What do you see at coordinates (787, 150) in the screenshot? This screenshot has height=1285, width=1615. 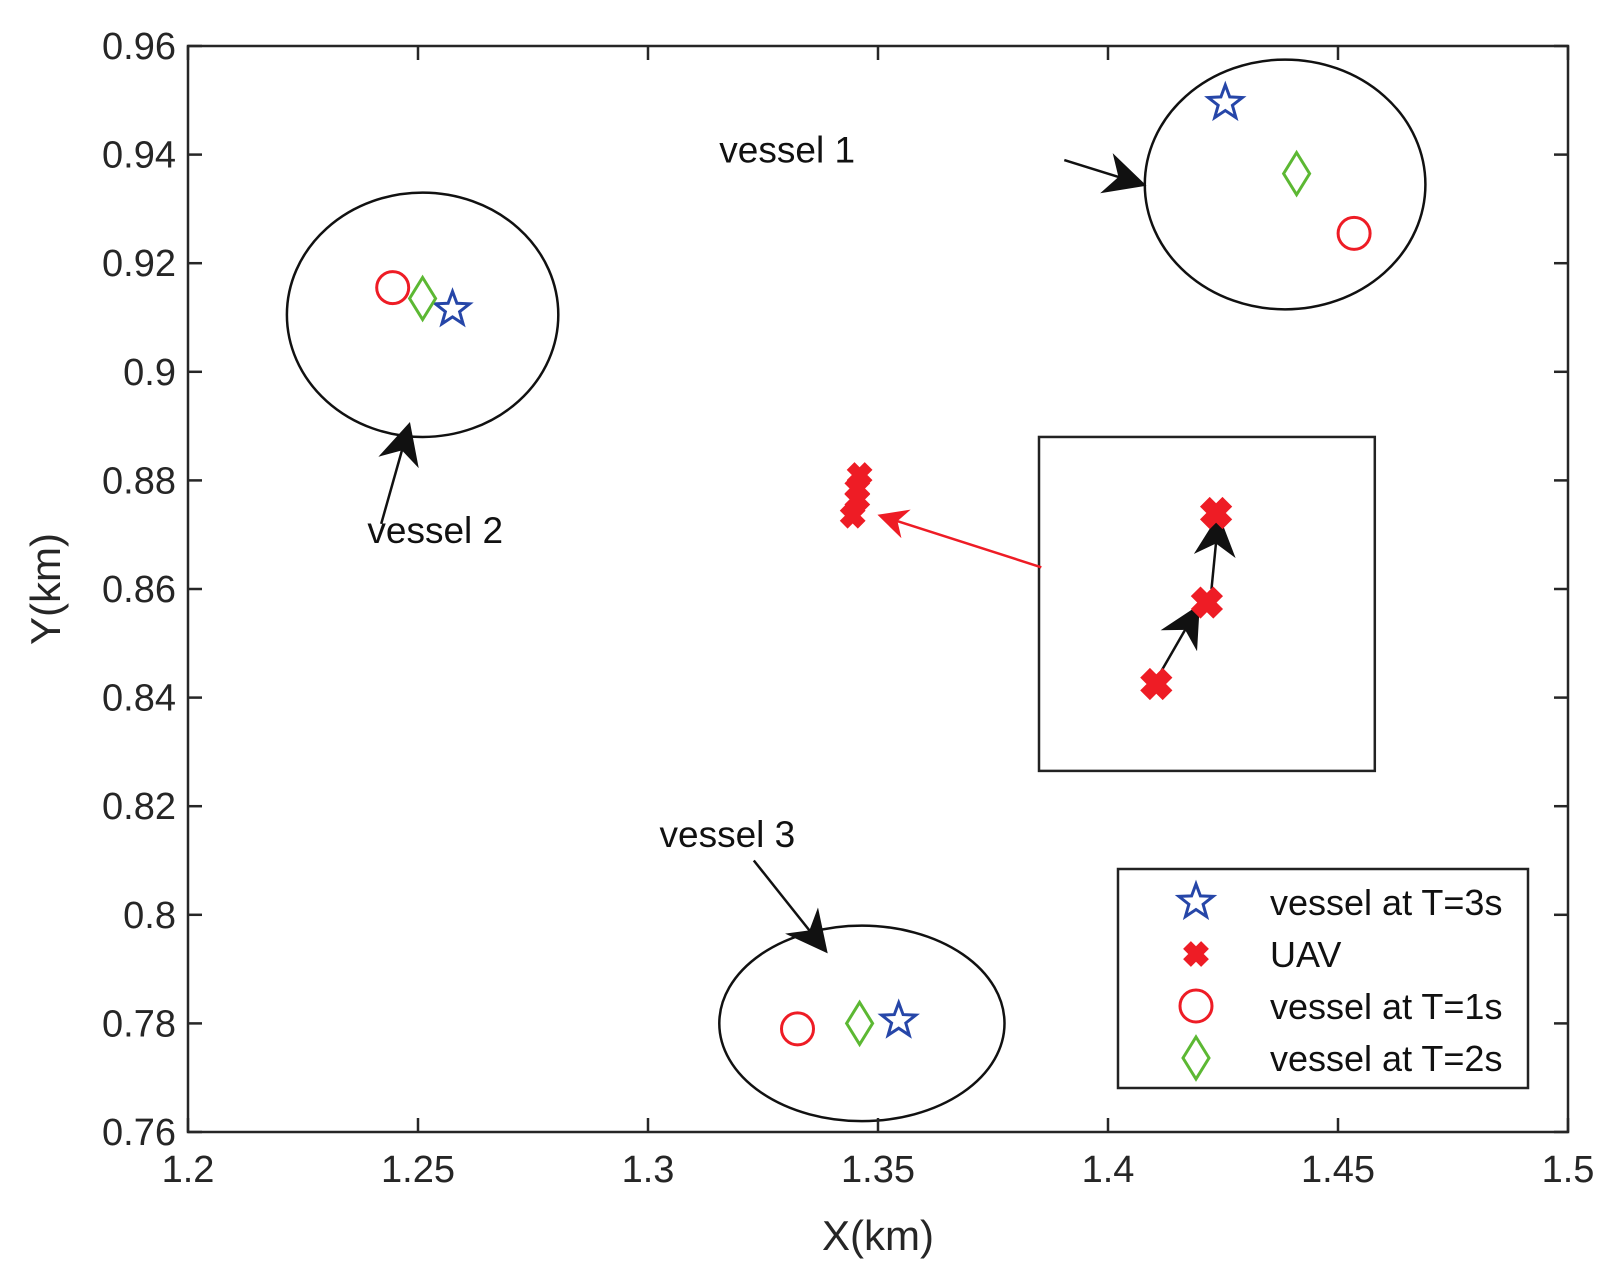 I see `annotation-label: vessel 1` at bounding box center [787, 150].